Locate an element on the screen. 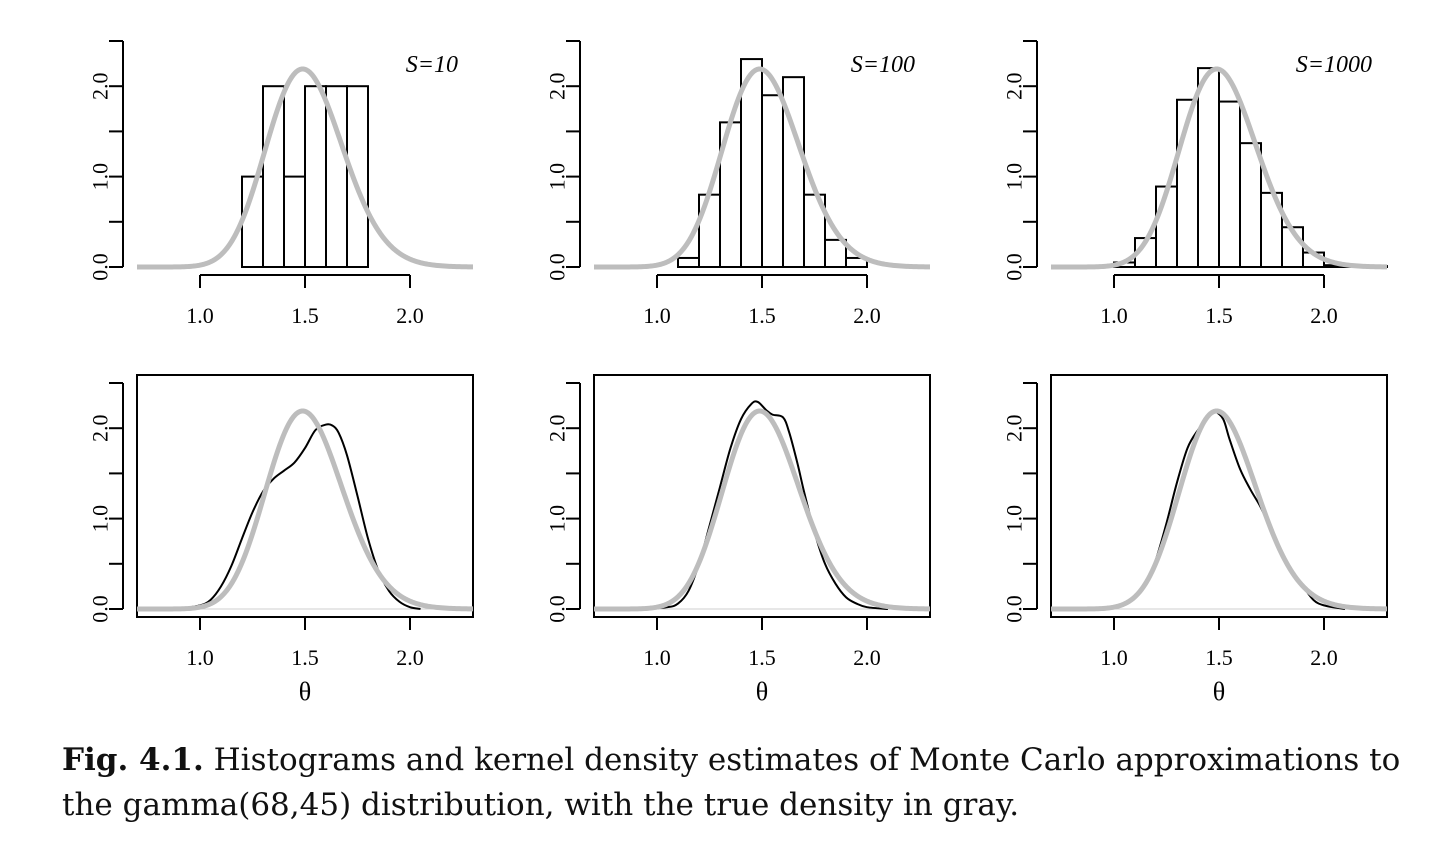  sample-size-label: S=1000 is located at coordinates (1334, 65).